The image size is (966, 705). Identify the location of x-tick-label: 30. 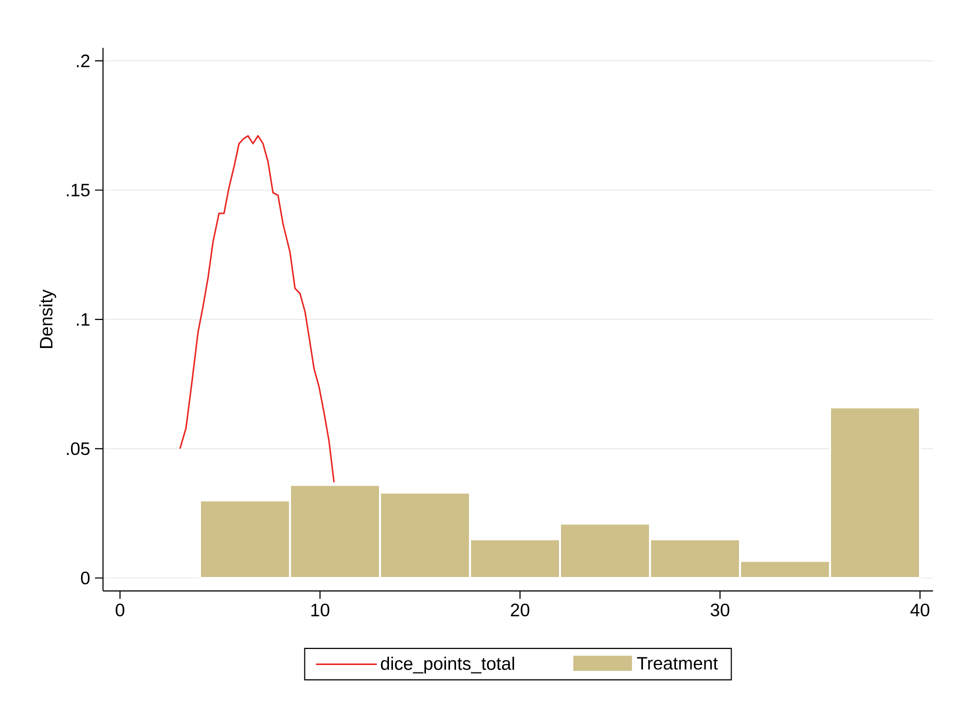
(720, 610).